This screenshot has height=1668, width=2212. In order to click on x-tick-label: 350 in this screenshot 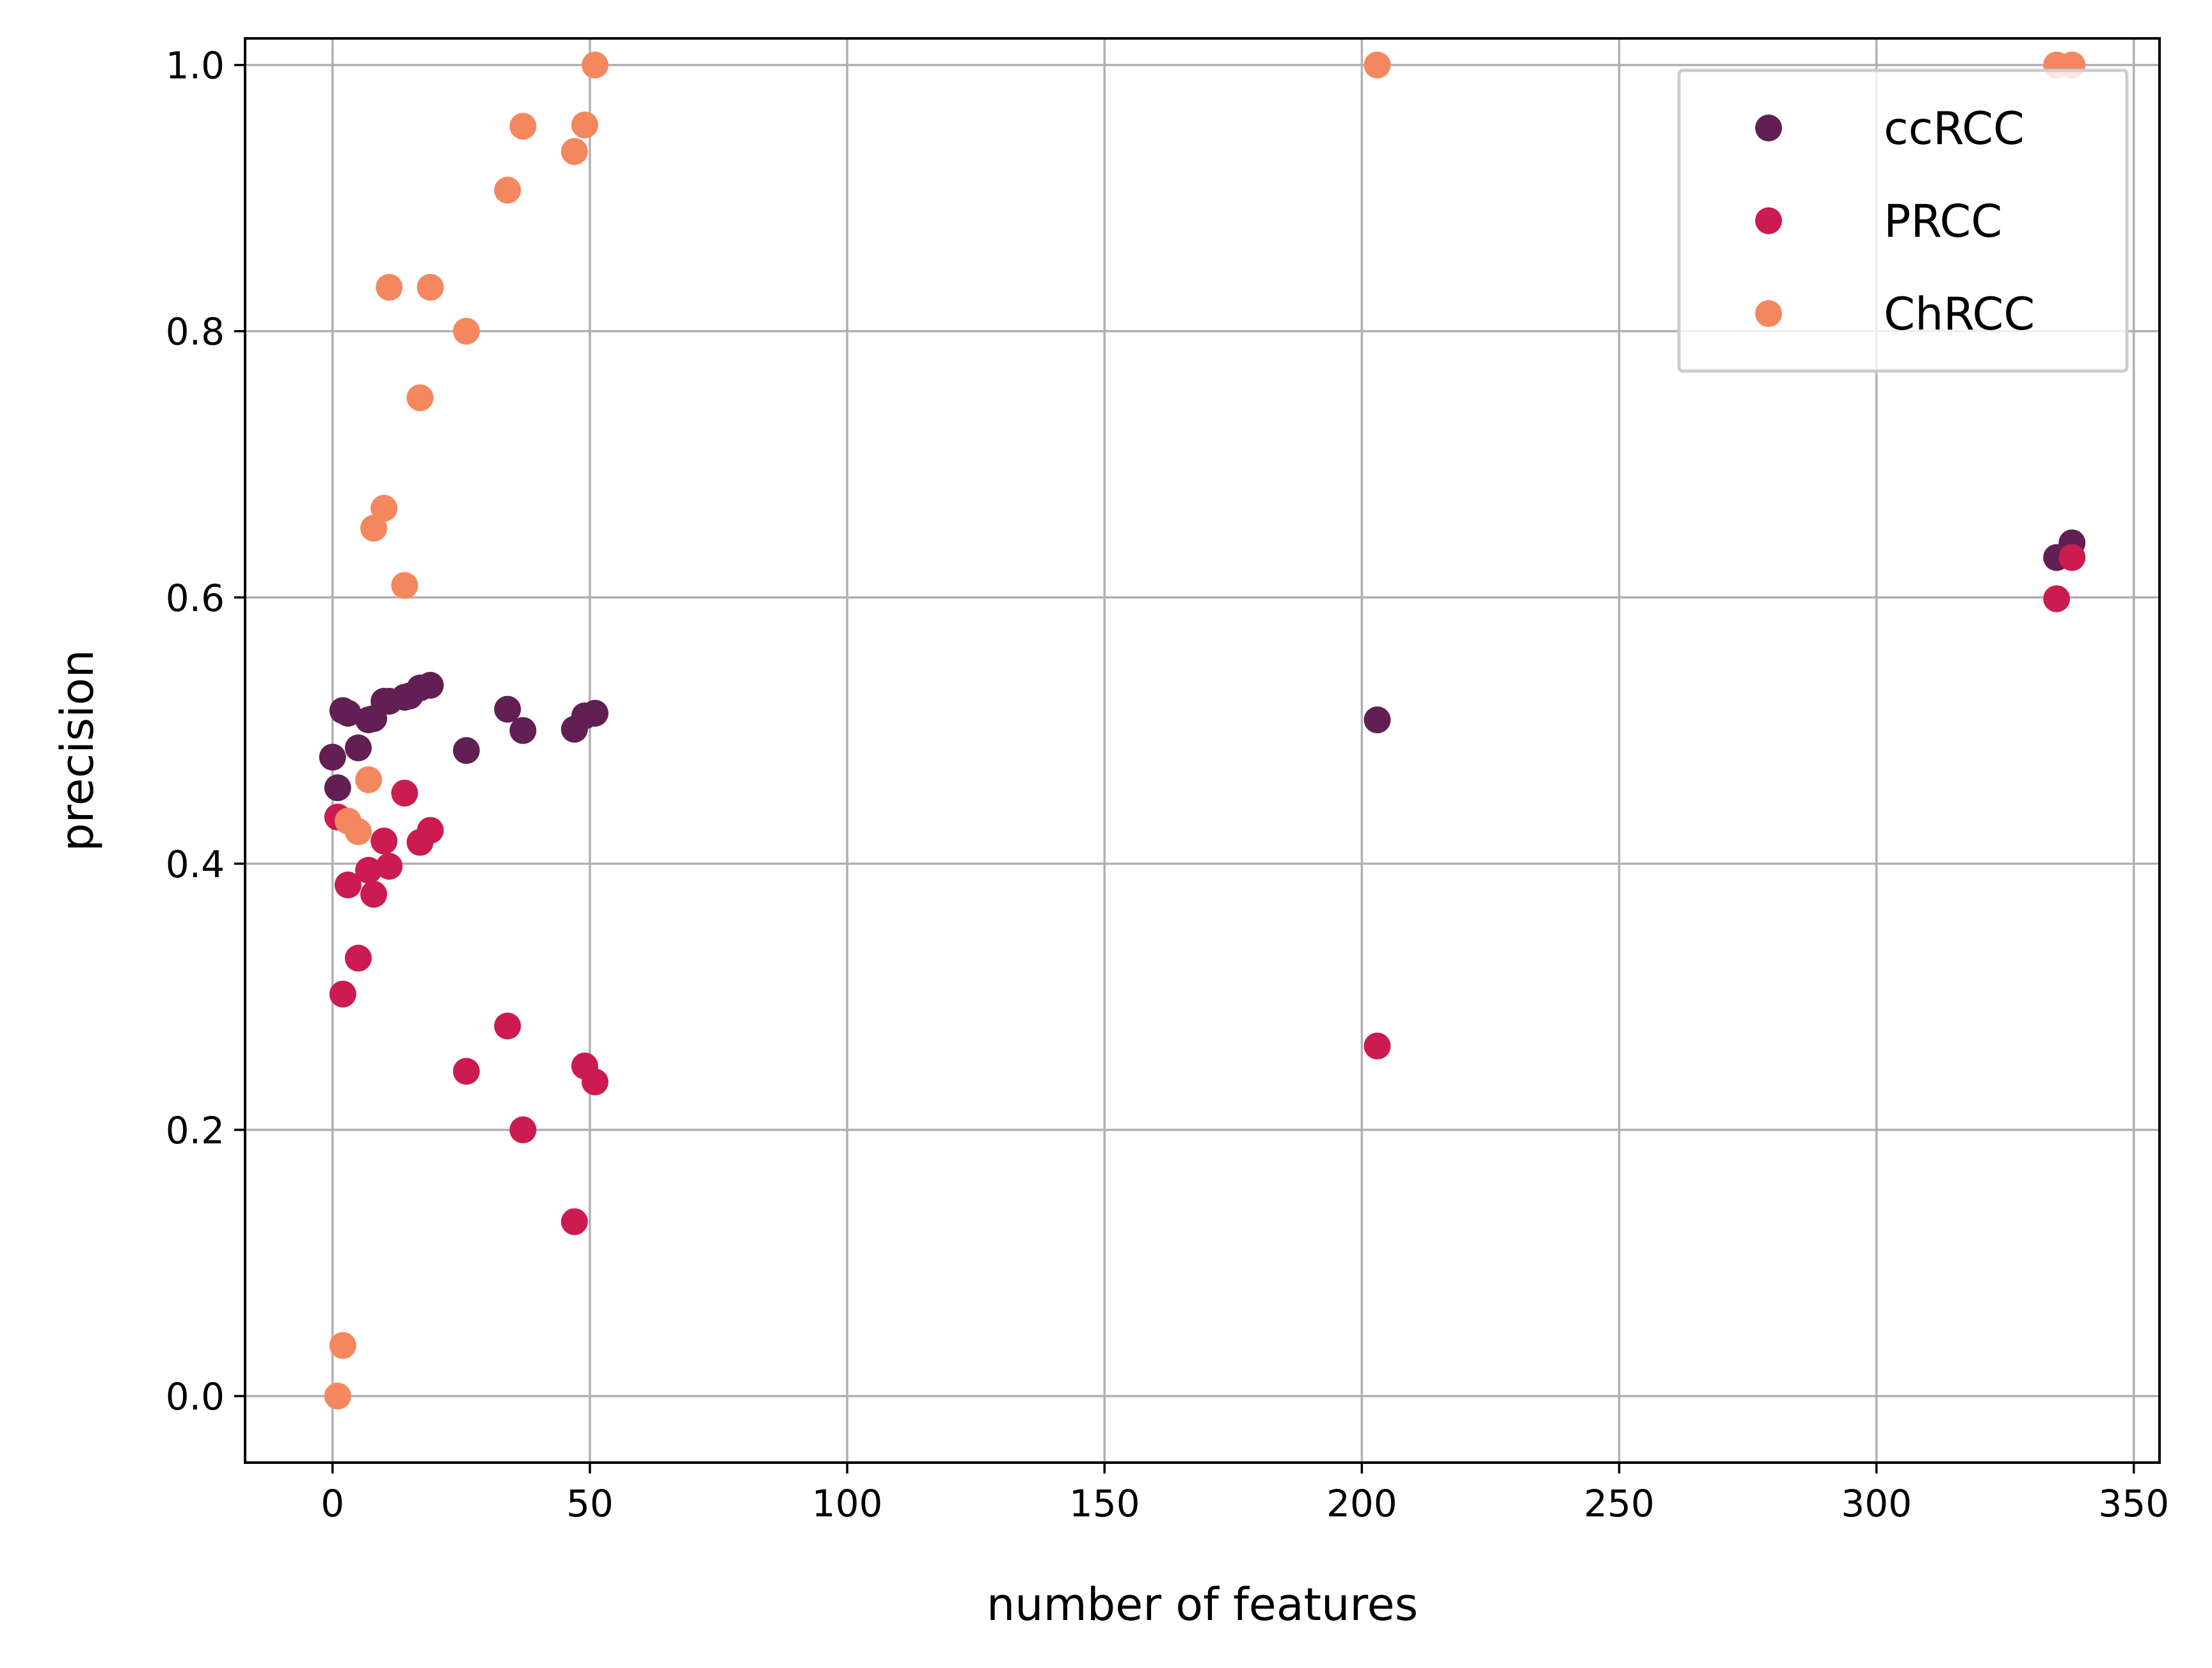, I will do `click(2133, 1503)`.